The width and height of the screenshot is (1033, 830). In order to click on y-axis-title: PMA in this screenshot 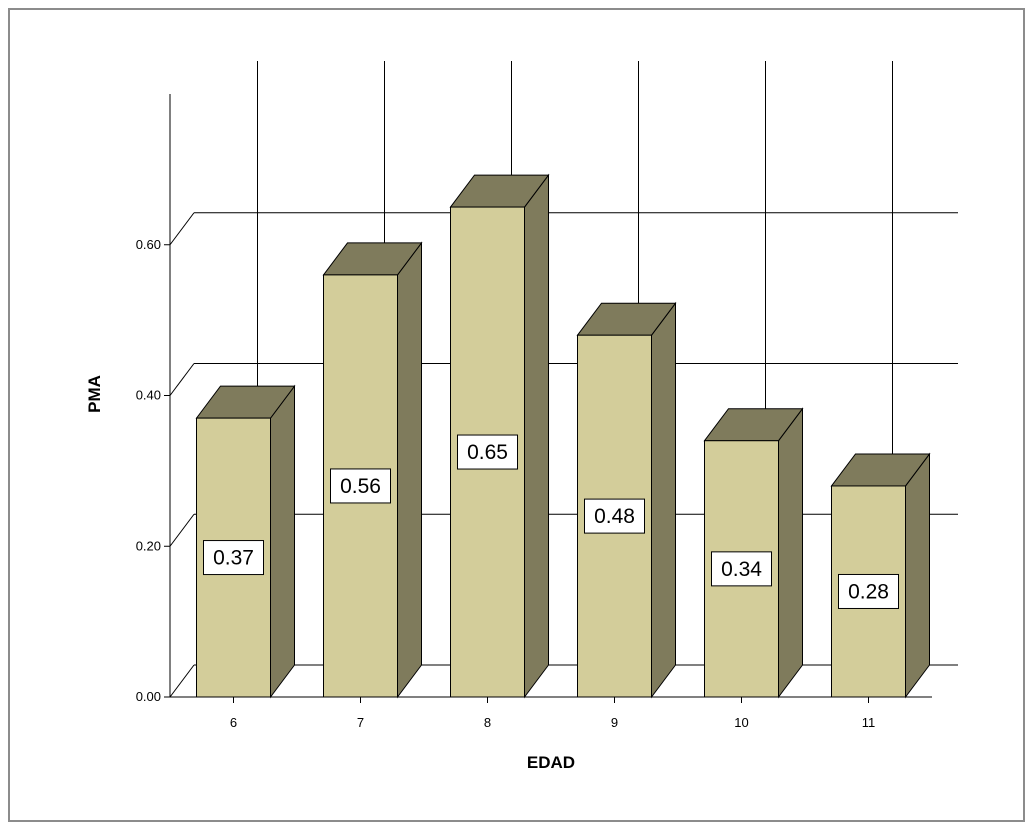, I will do `click(94, 394)`.